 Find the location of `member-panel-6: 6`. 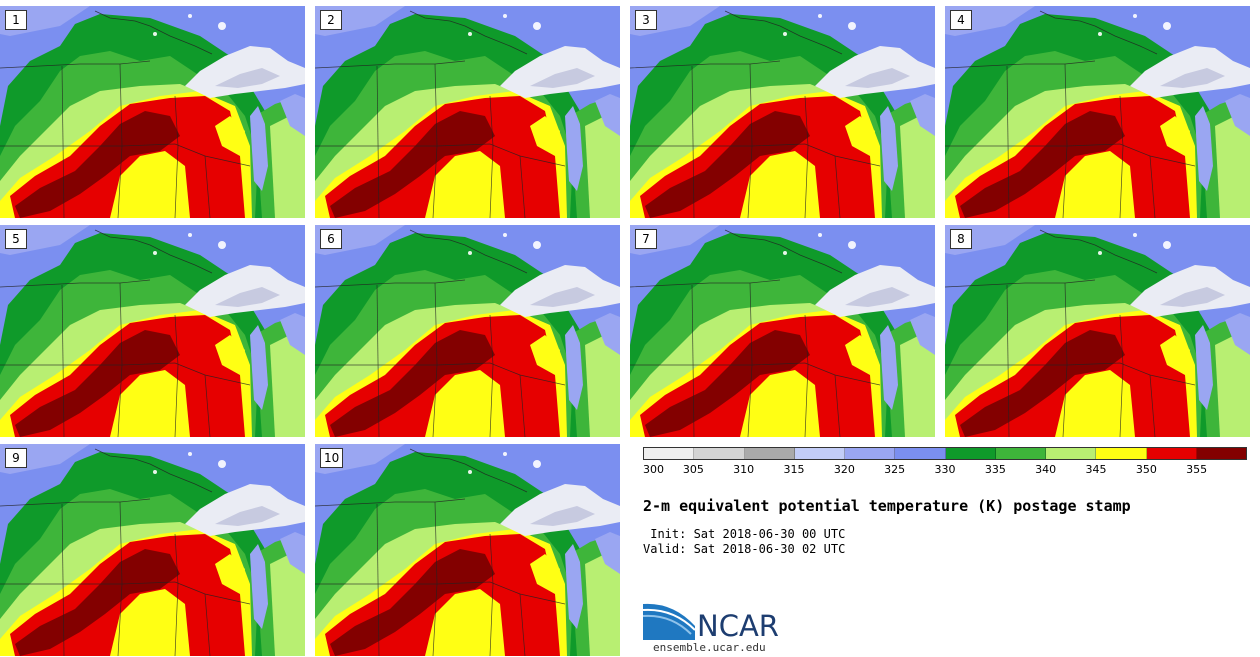

member-panel-6: 6 is located at coordinates (467, 331).